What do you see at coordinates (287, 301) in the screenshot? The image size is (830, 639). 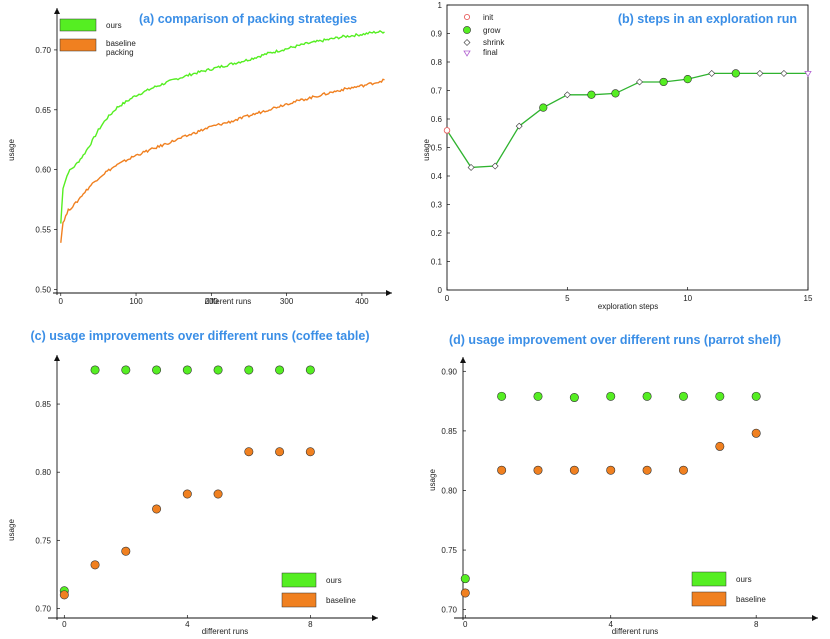 I see `x-tick-label: 300` at bounding box center [287, 301].